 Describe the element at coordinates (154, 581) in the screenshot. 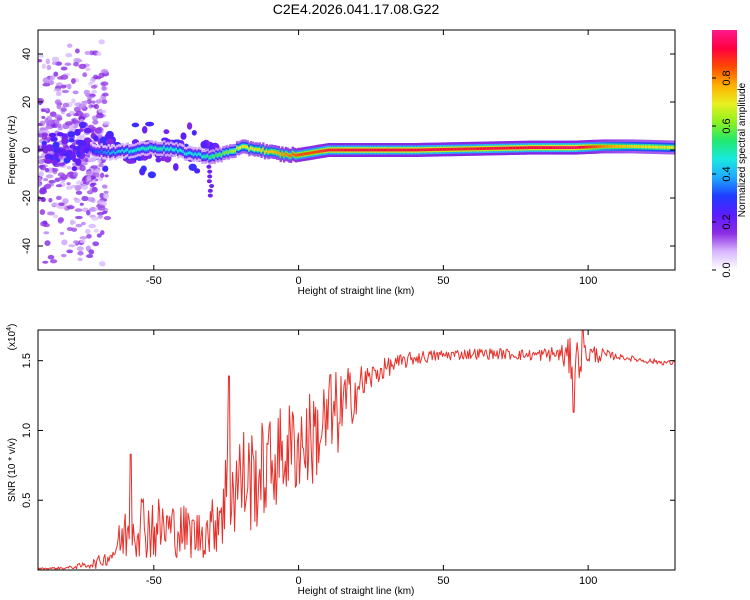

I see `snr-xtick-label: -50` at that location.